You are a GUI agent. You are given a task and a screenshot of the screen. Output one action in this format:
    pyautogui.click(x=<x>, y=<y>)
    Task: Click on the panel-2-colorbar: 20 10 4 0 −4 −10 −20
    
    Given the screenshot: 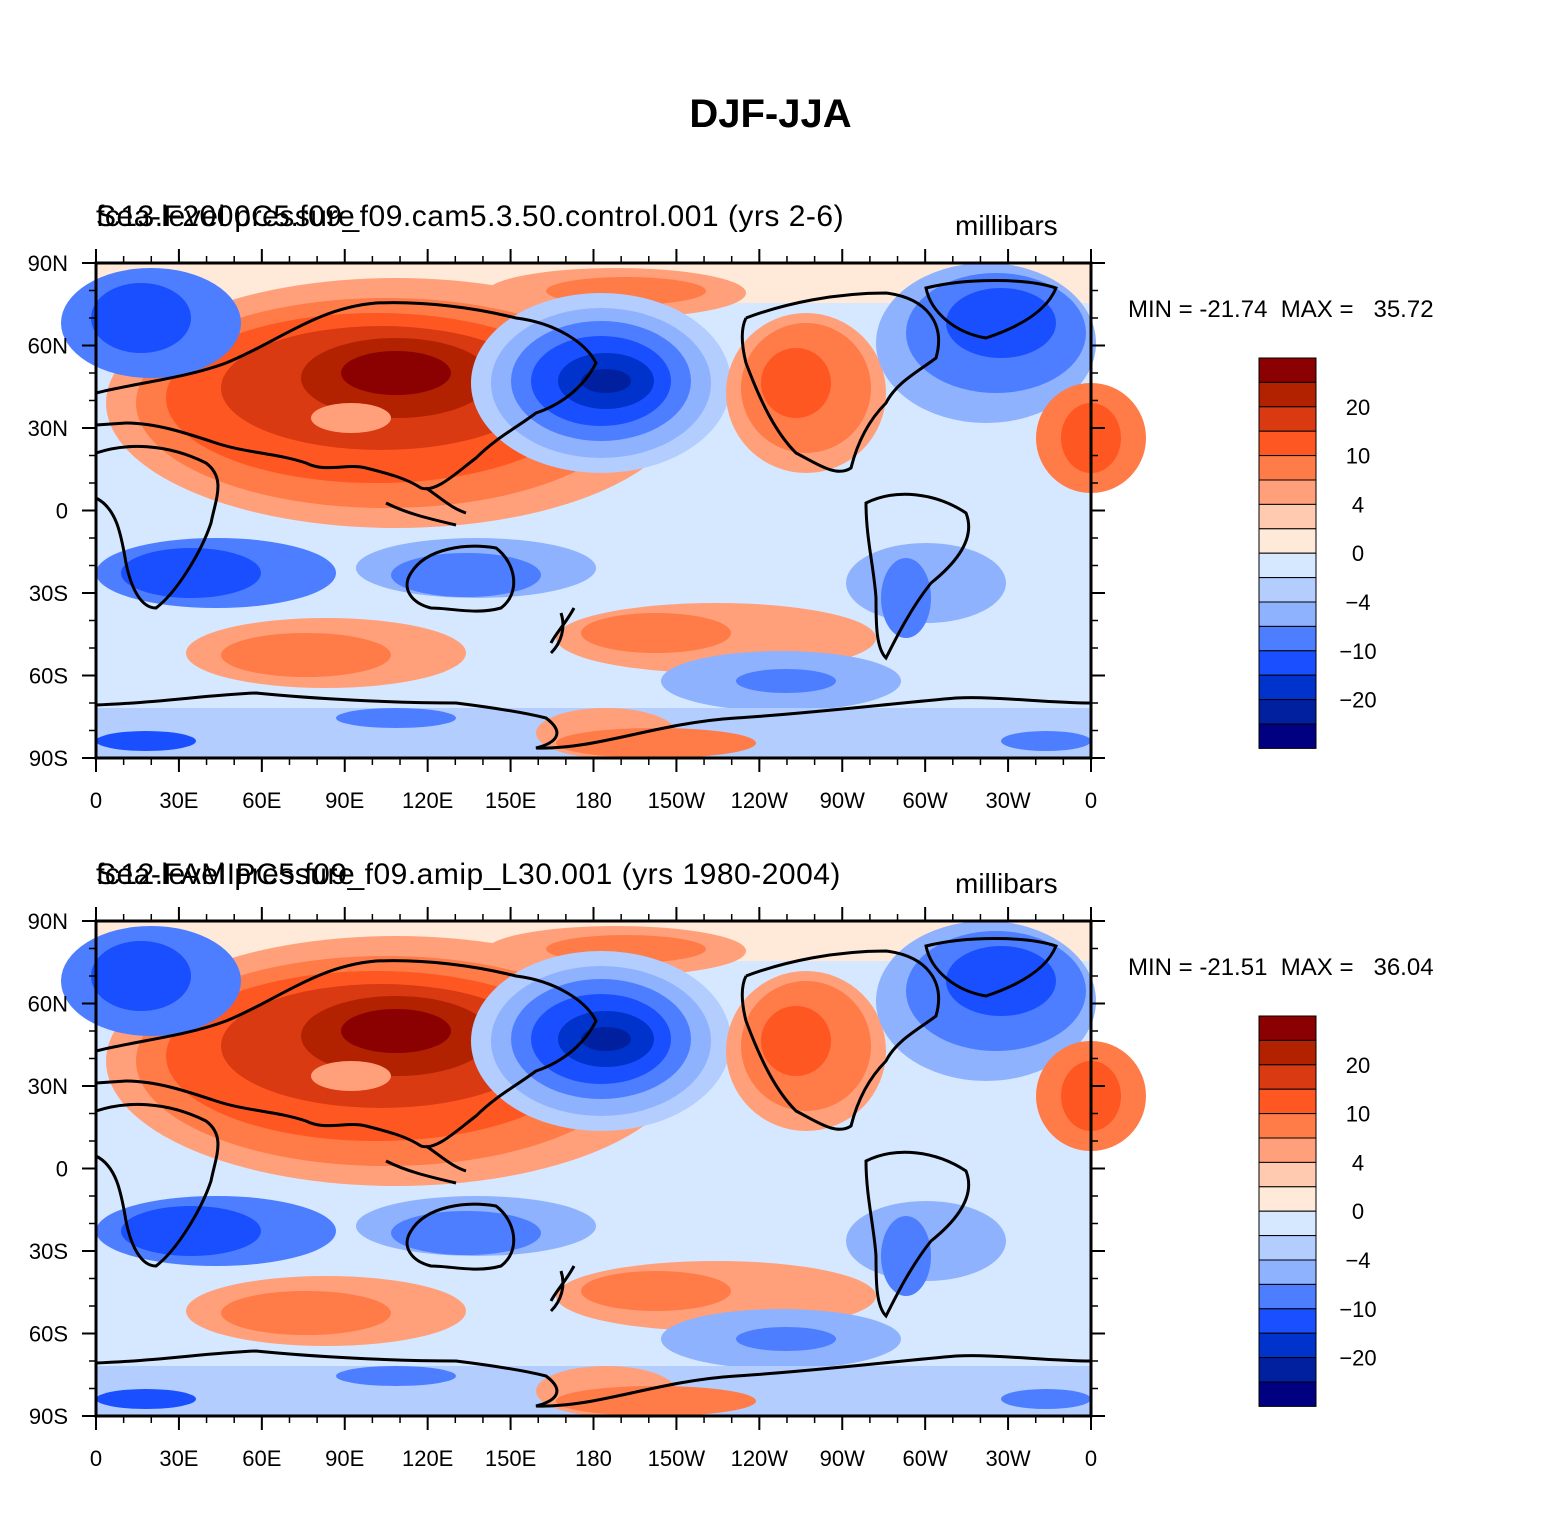 What is the action you would take?
    pyautogui.click(x=1317, y=1211)
    